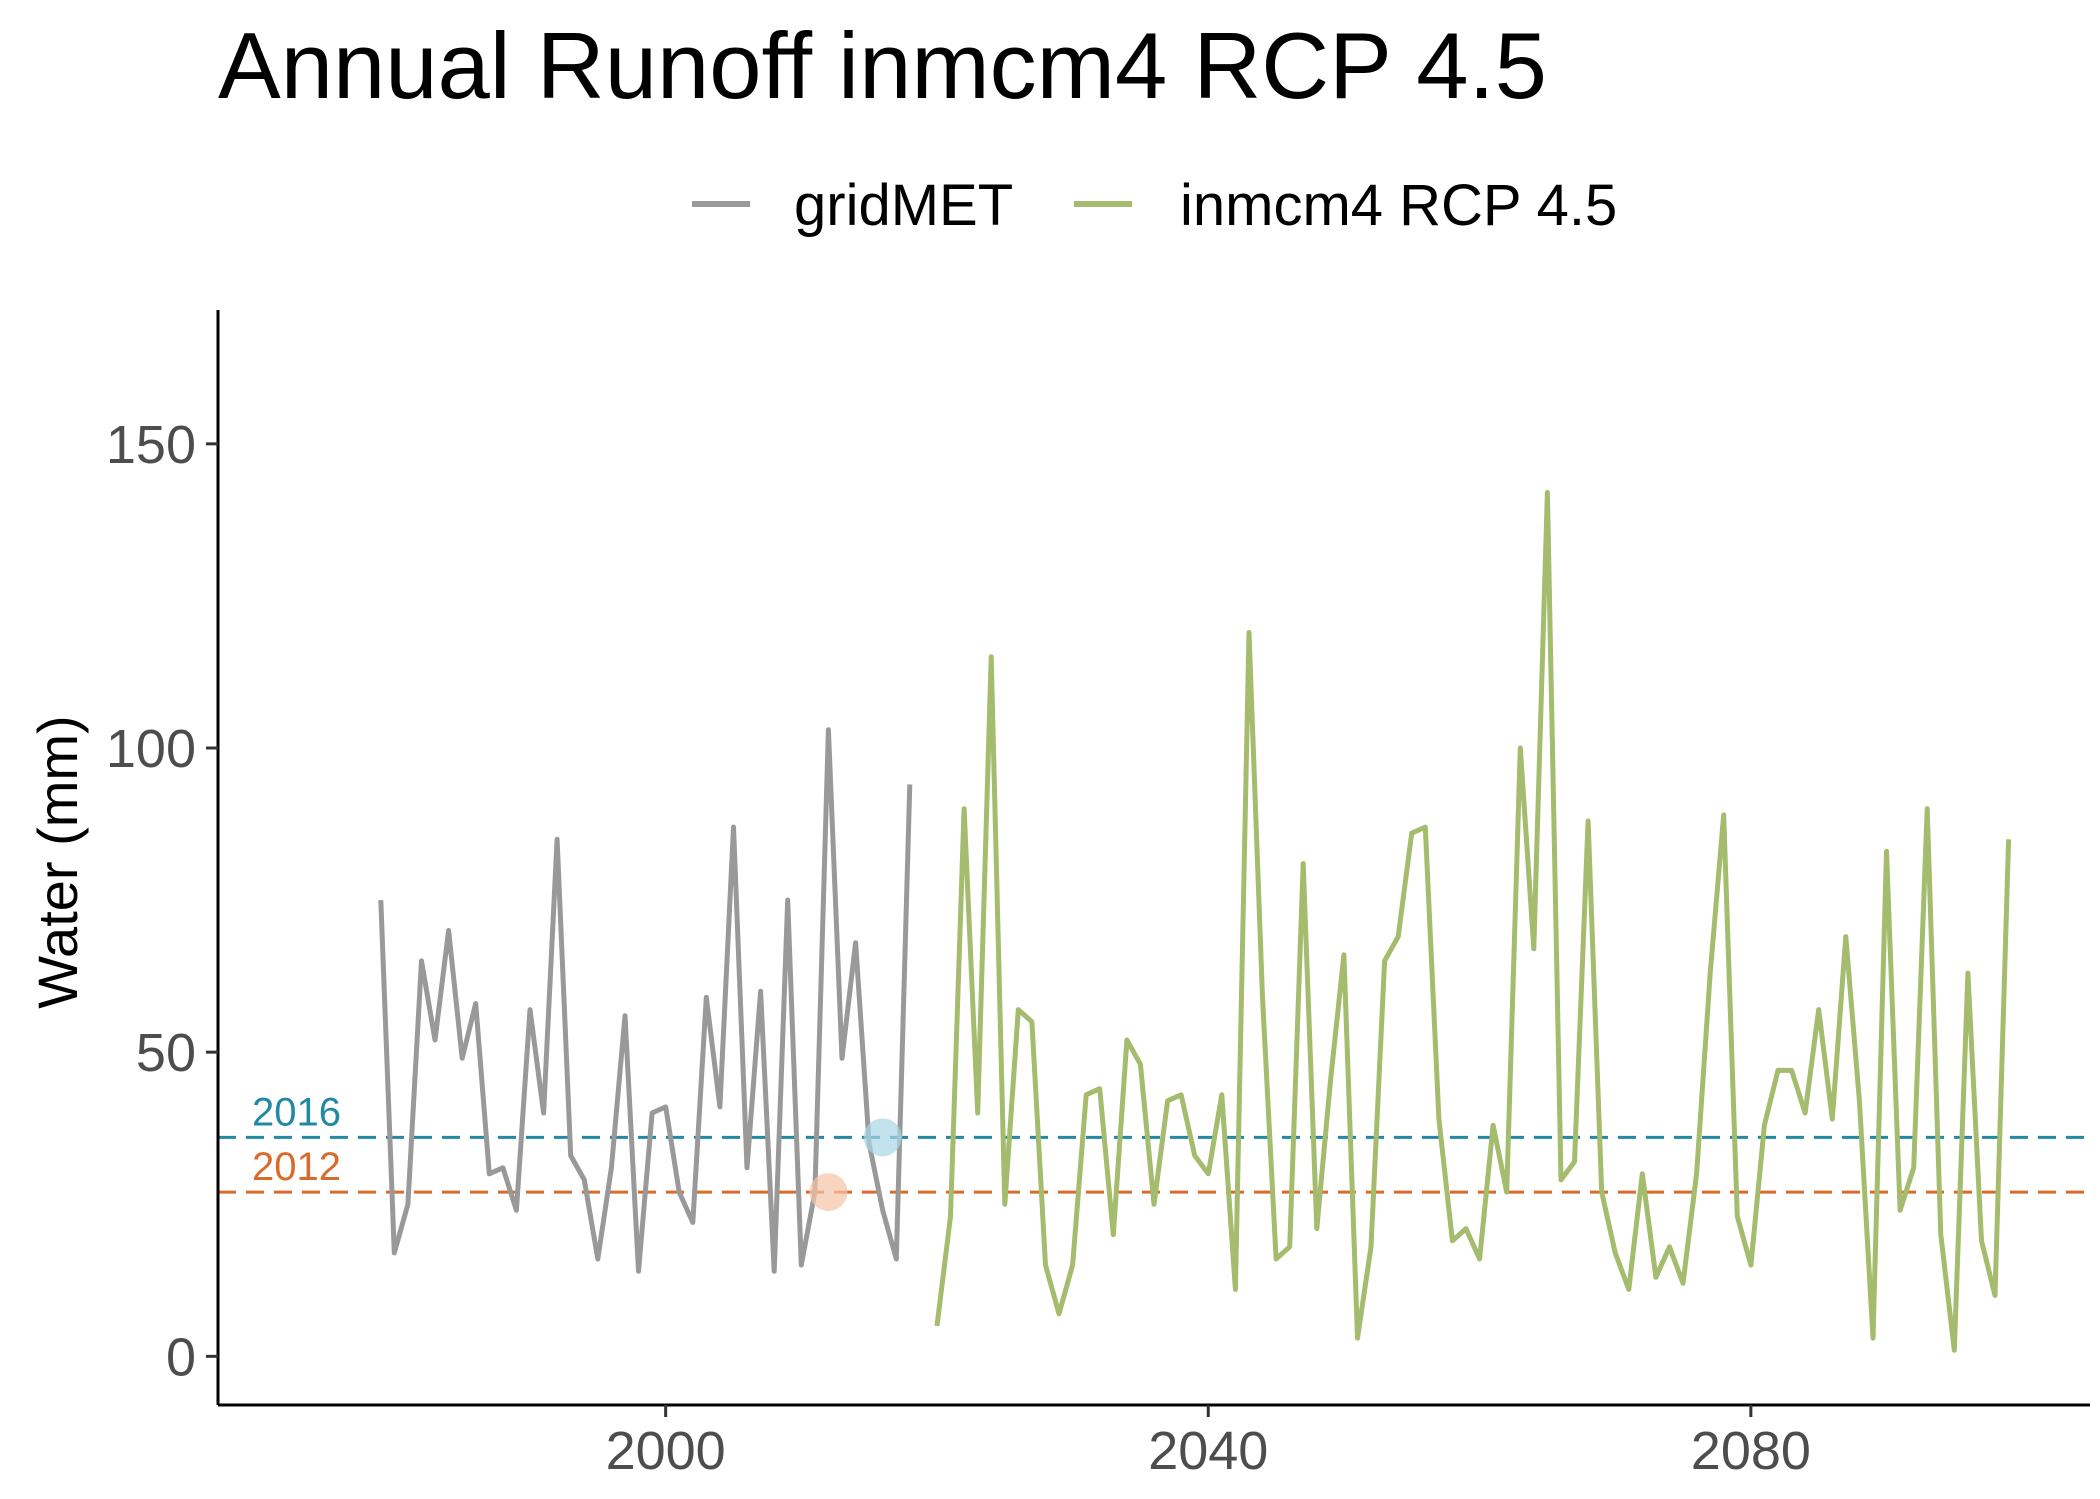 The width and height of the screenshot is (2100, 1499). I want to click on reference-label-2012: 2012, so click(296, 1167).